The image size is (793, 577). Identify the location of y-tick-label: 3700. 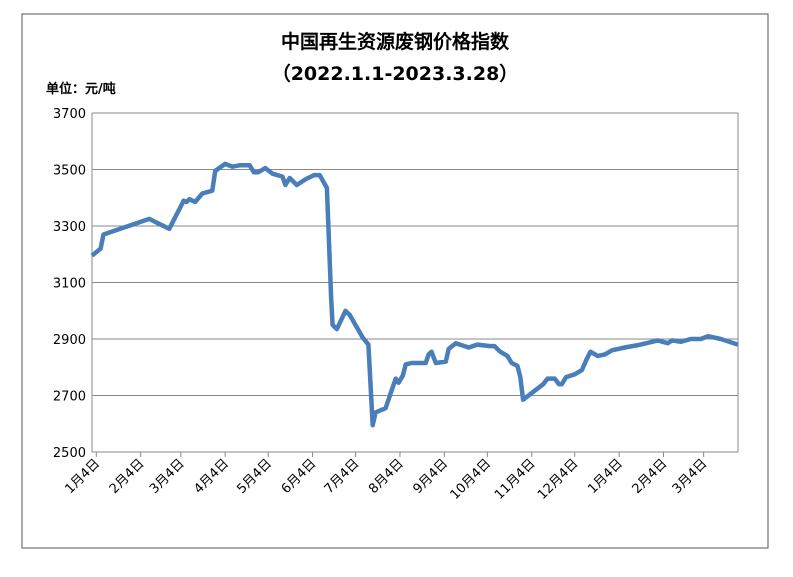
(69, 114).